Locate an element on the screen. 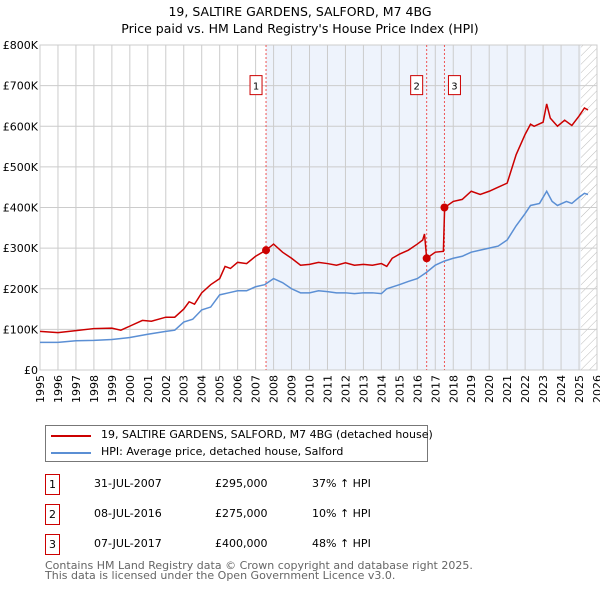 The image size is (600, 590). sale-label: 3 is located at coordinates (454, 87).